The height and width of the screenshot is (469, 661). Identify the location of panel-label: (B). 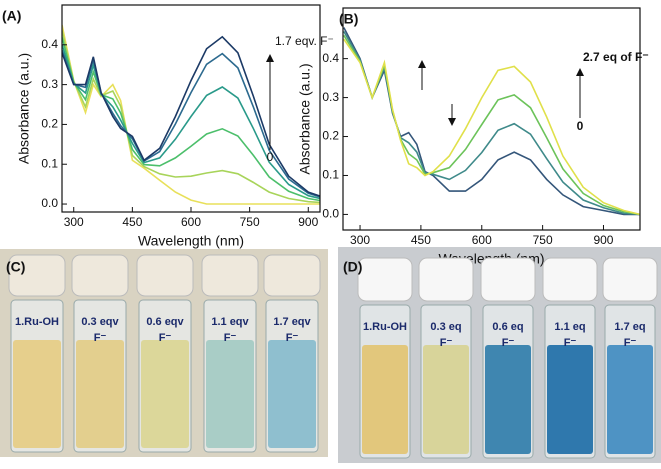
(348, 19).